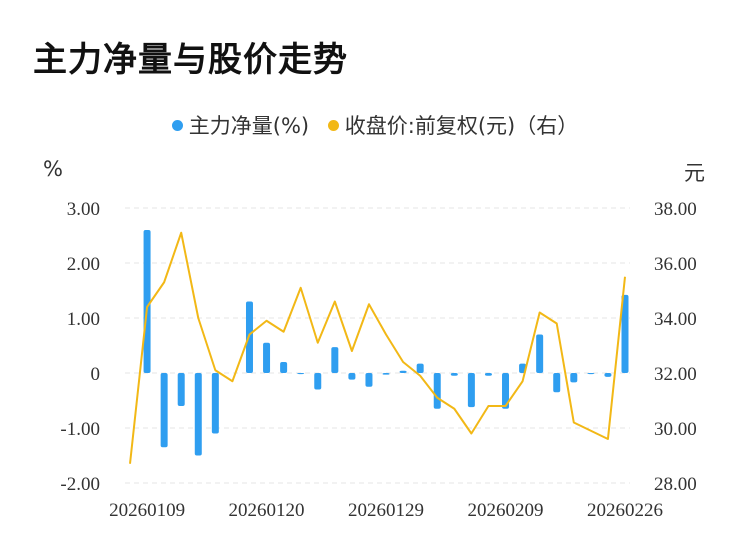 The width and height of the screenshot is (750, 558). Describe the element at coordinates (53, 169) in the screenshot. I see `left-axis-unit: %` at that location.